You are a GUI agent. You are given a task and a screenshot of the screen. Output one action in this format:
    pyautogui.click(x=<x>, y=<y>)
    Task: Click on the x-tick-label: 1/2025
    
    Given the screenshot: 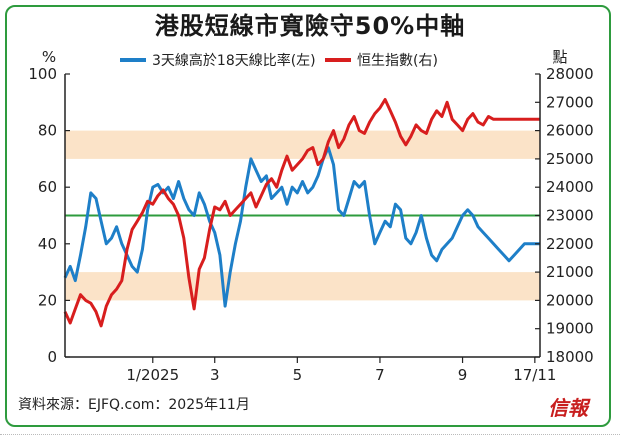 What is the action you would take?
    pyautogui.click(x=152, y=375)
    